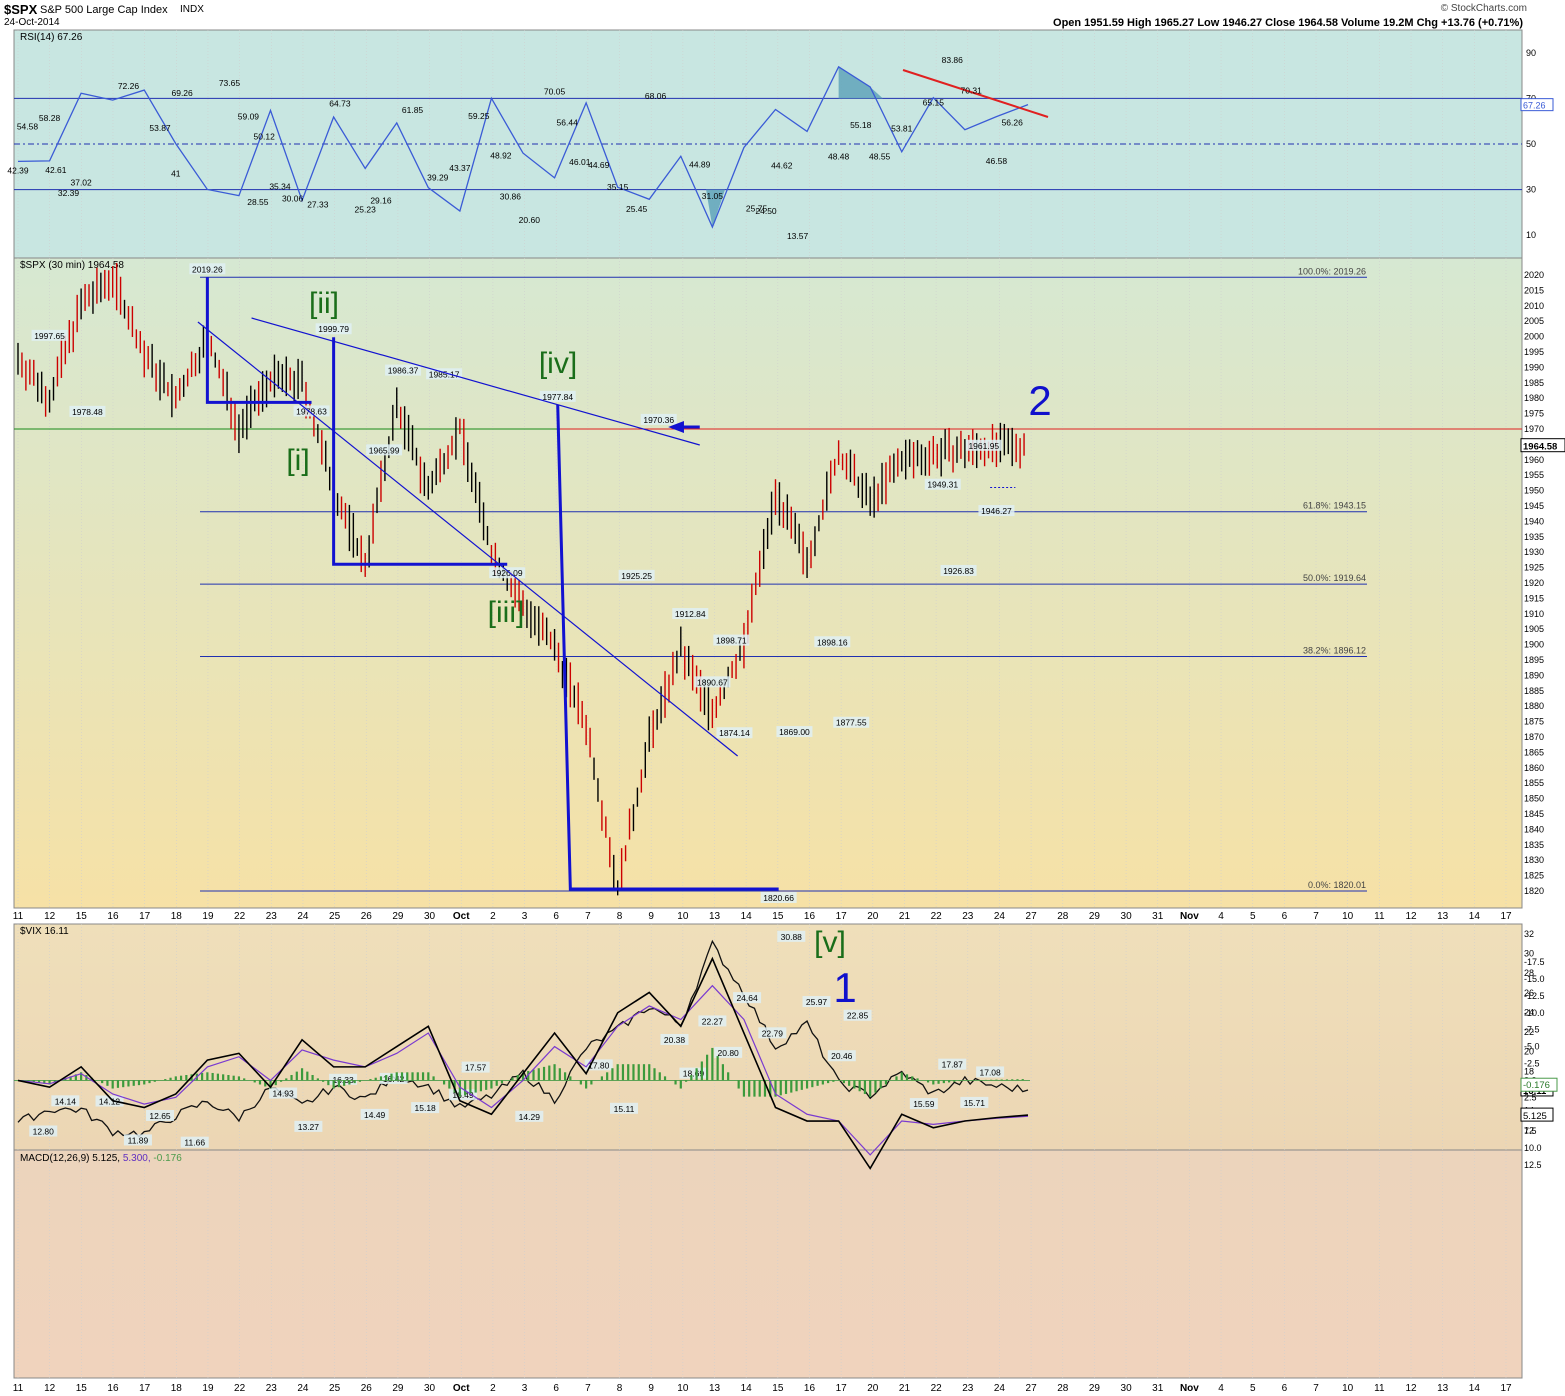  Describe the element at coordinates (367, 916) in the screenshot. I see `x-tick-label: 26` at that location.